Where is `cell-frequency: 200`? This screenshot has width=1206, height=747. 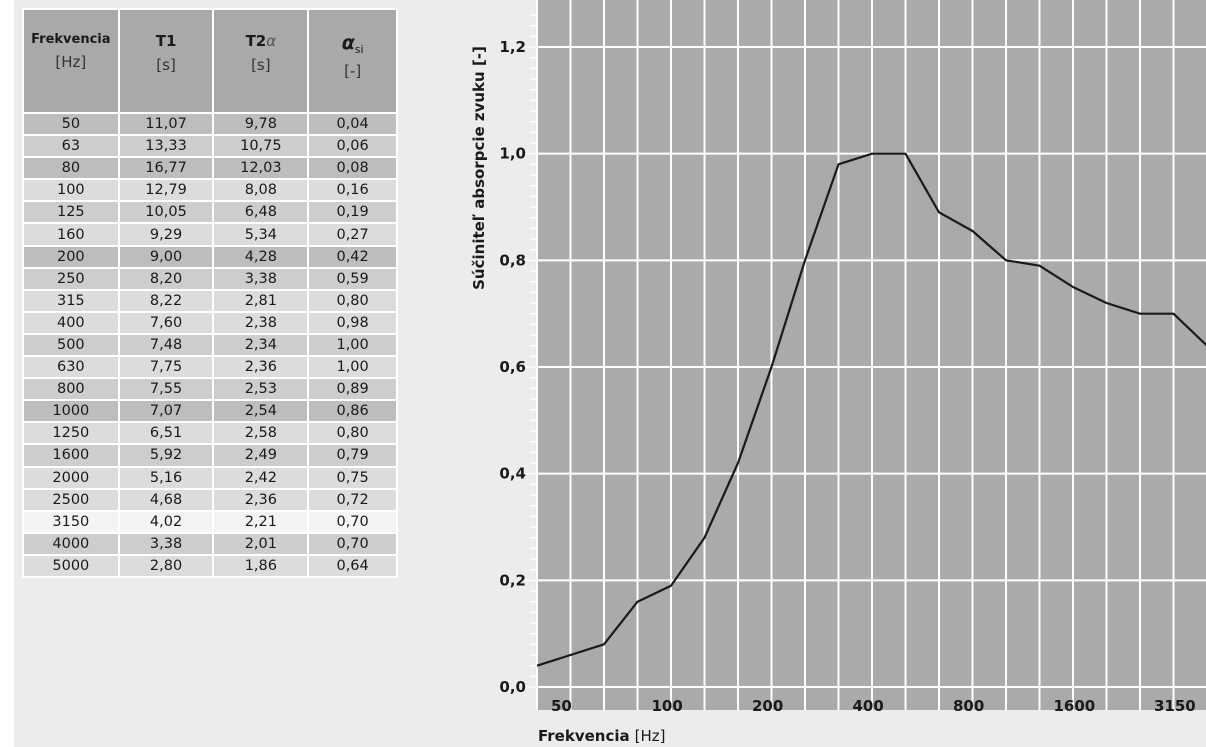 cell-frequency: 200 is located at coordinates (71, 256).